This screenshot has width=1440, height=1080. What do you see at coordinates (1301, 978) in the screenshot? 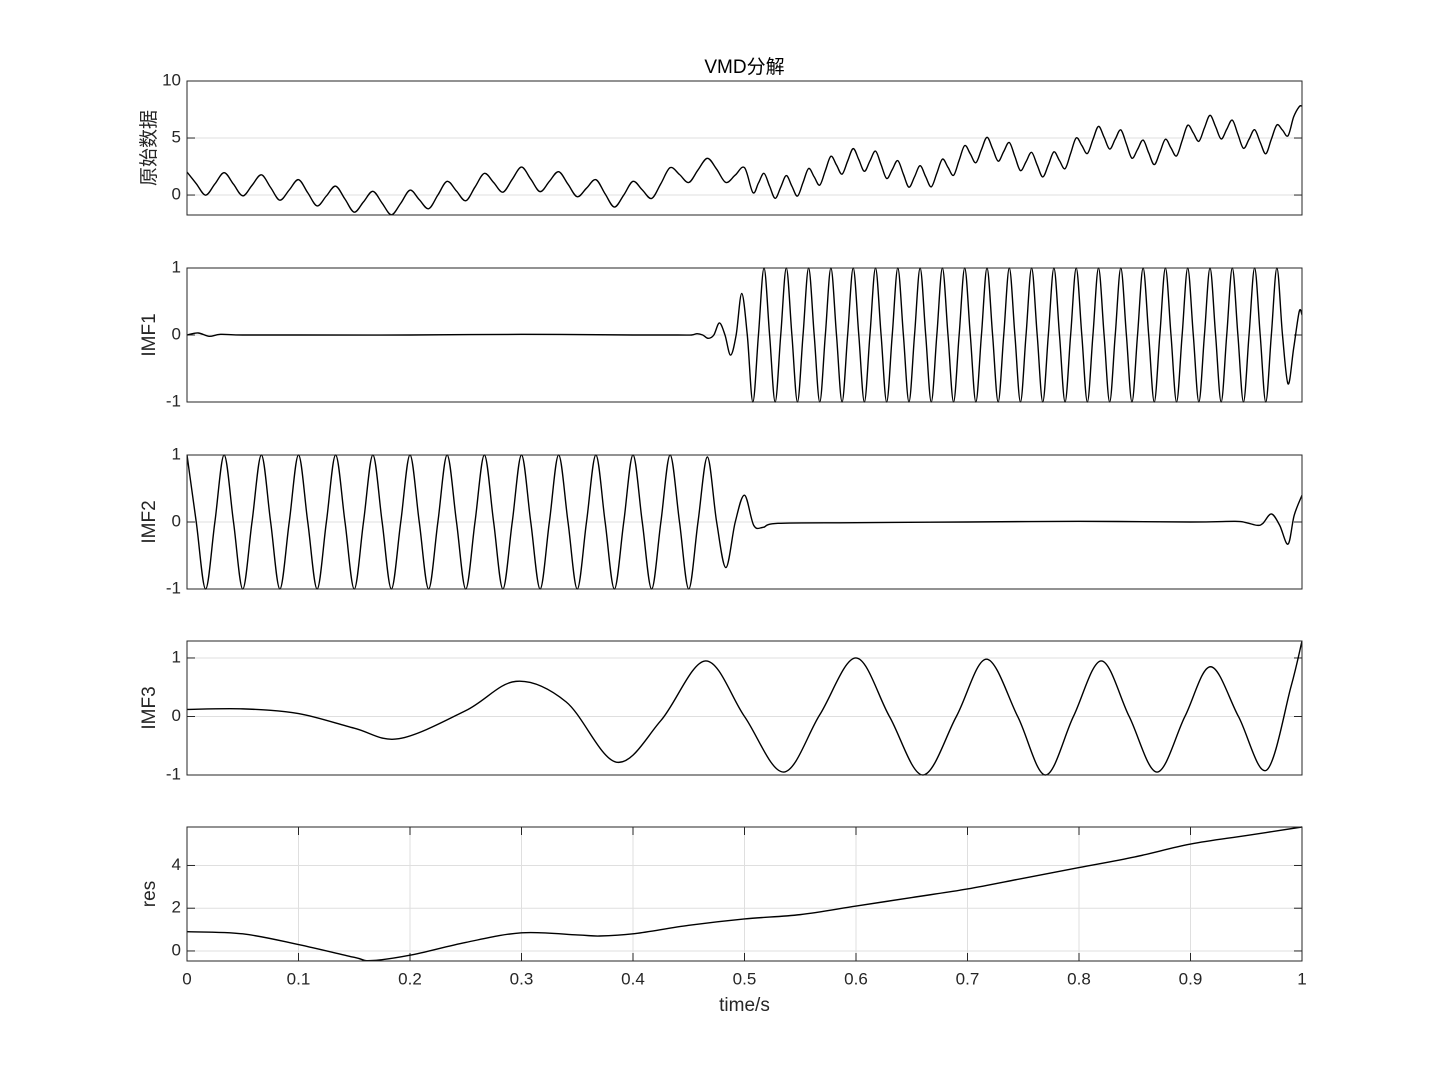
I see `x-tick-label: 1` at bounding box center [1301, 978].